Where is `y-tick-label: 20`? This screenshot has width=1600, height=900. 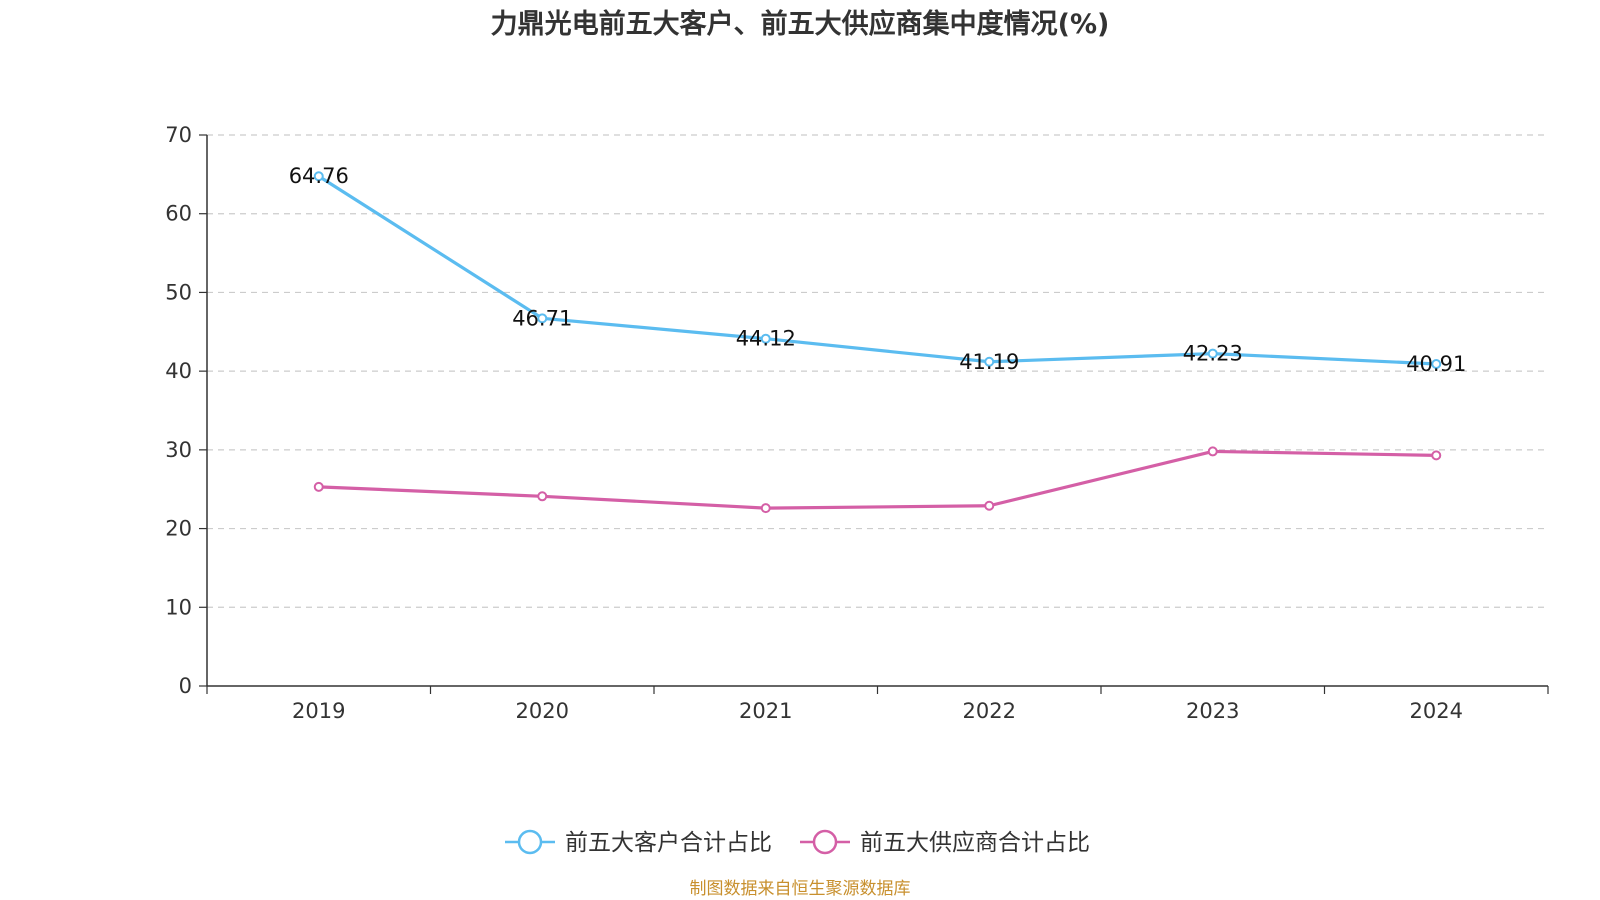
y-tick-label: 20 is located at coordinates (178, 529).